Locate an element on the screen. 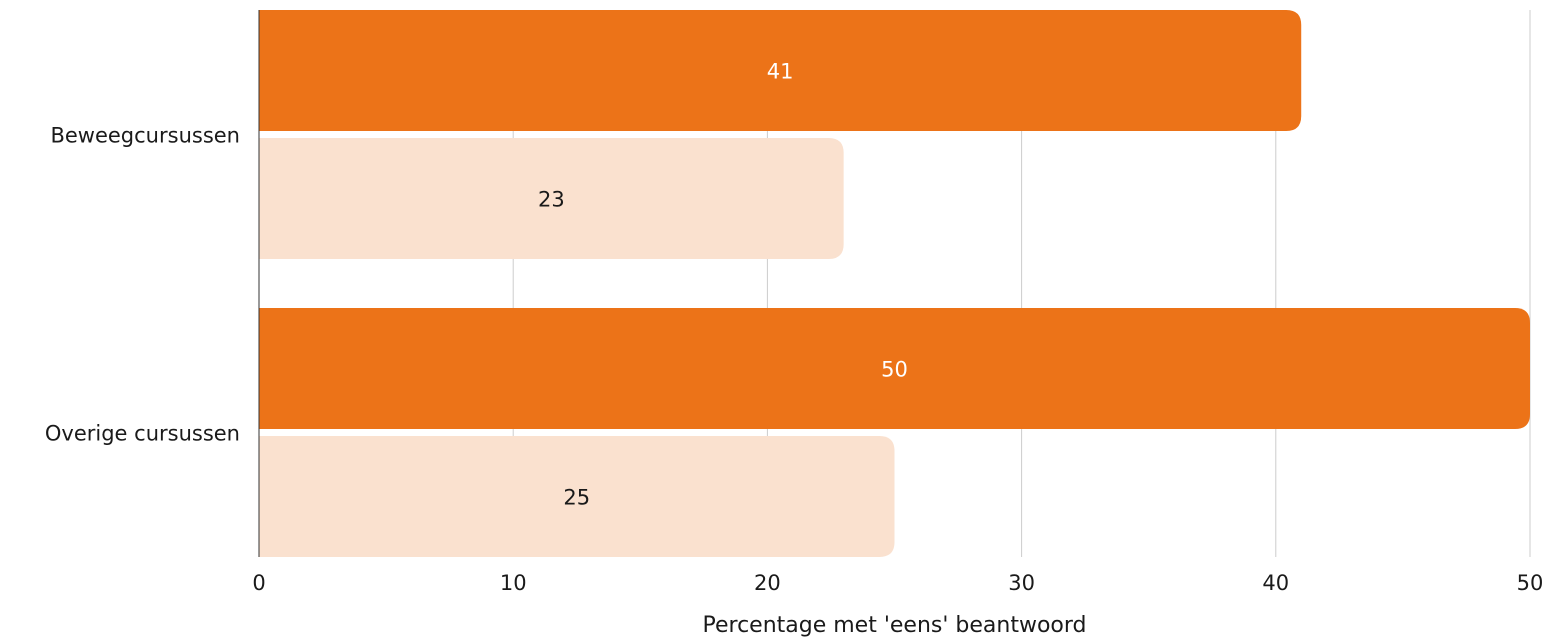 The width and height of the screenshot is (1551, 638). y-category-label: Beweegcursussen is located at coordinates (145, 136).